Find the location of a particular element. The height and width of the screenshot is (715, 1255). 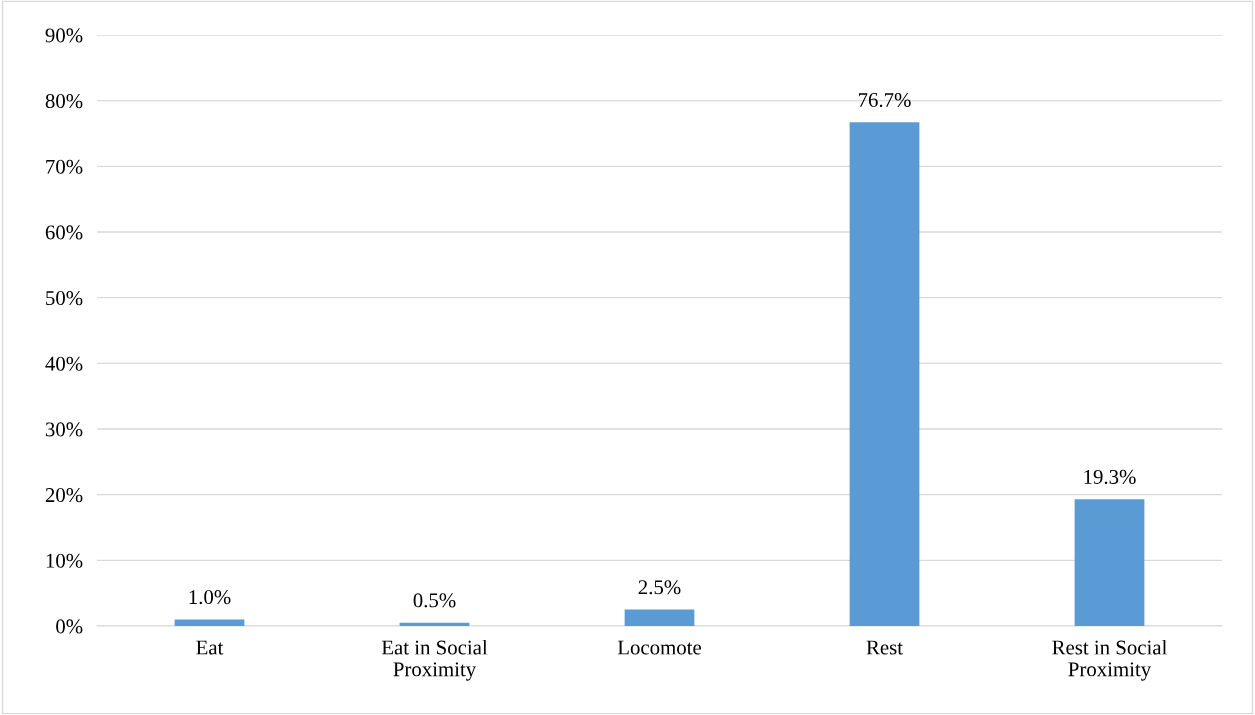

x-tick-label: Rest in Social Proximity is located at coordinates (1109, 660).